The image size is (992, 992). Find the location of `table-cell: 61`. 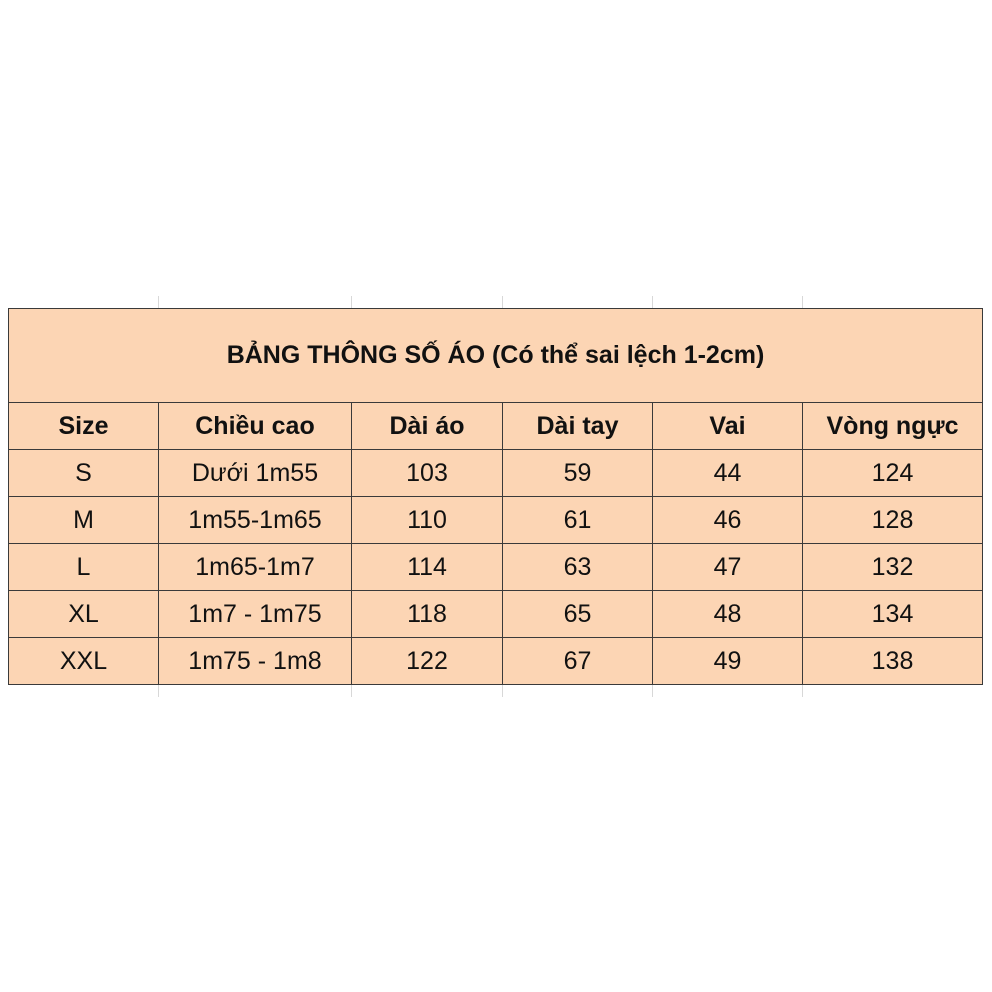

table-cell: 61 is located at coordinates (577, 520).